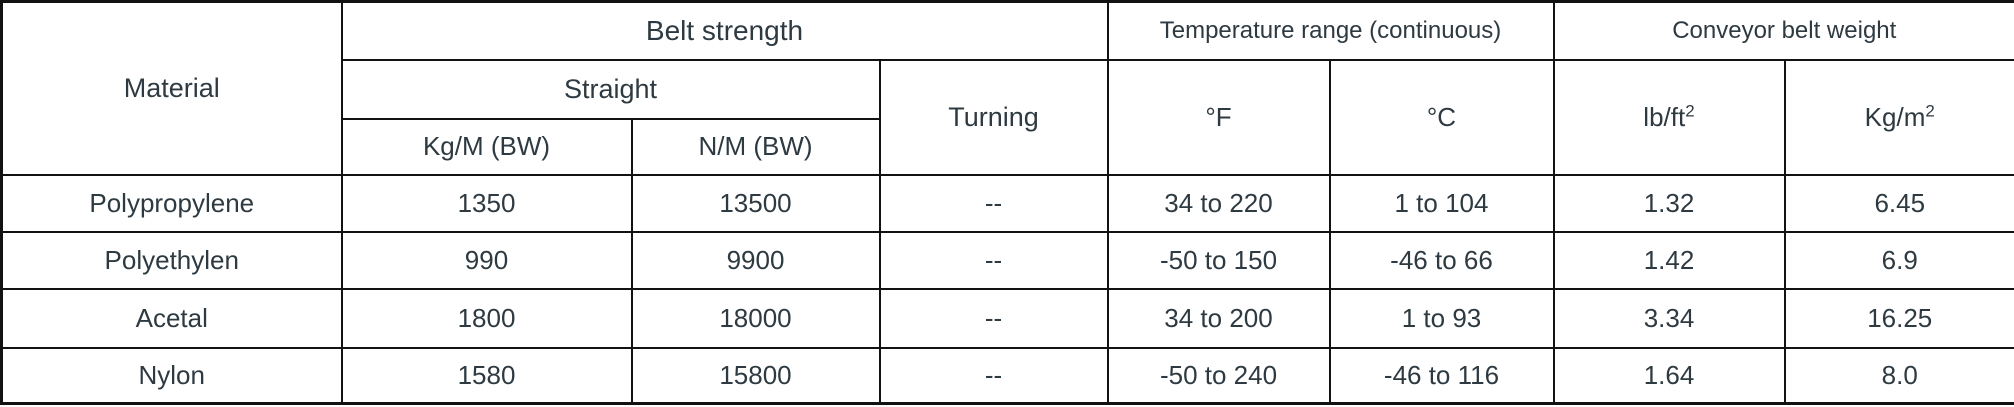  I want to click on n-m-bw-value: 13500, so click(755, 203).